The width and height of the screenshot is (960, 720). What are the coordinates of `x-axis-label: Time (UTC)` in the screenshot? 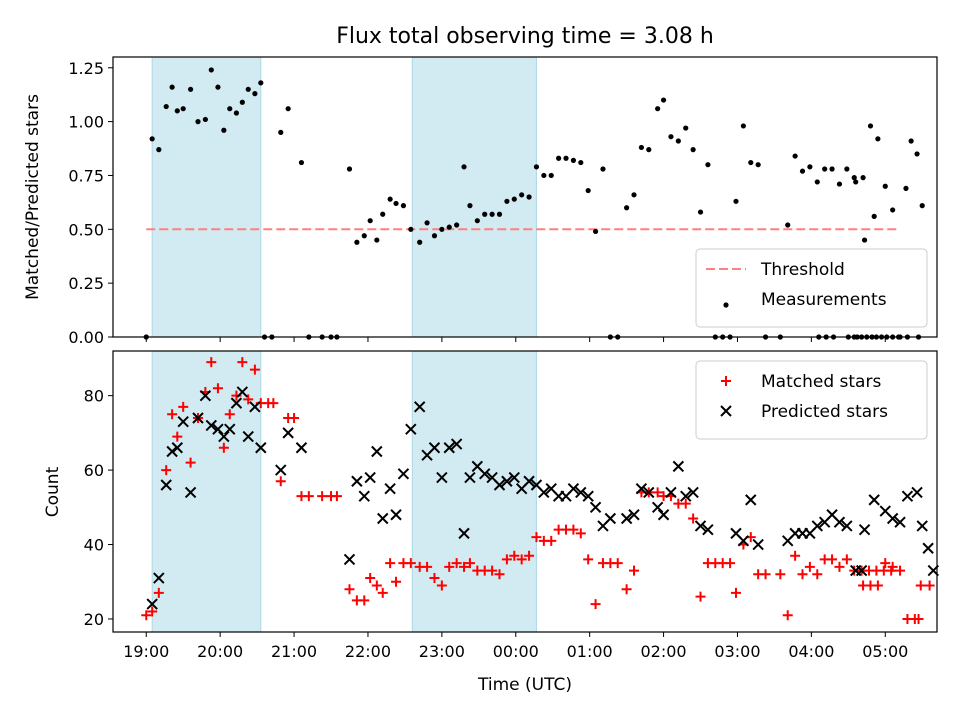 It's located at (524, 685).